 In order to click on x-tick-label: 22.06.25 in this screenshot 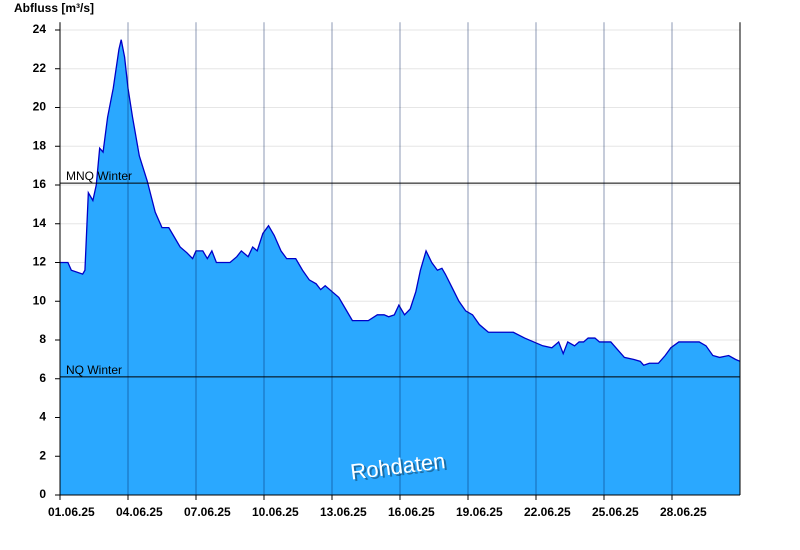, I will do `click(547, 512)`.